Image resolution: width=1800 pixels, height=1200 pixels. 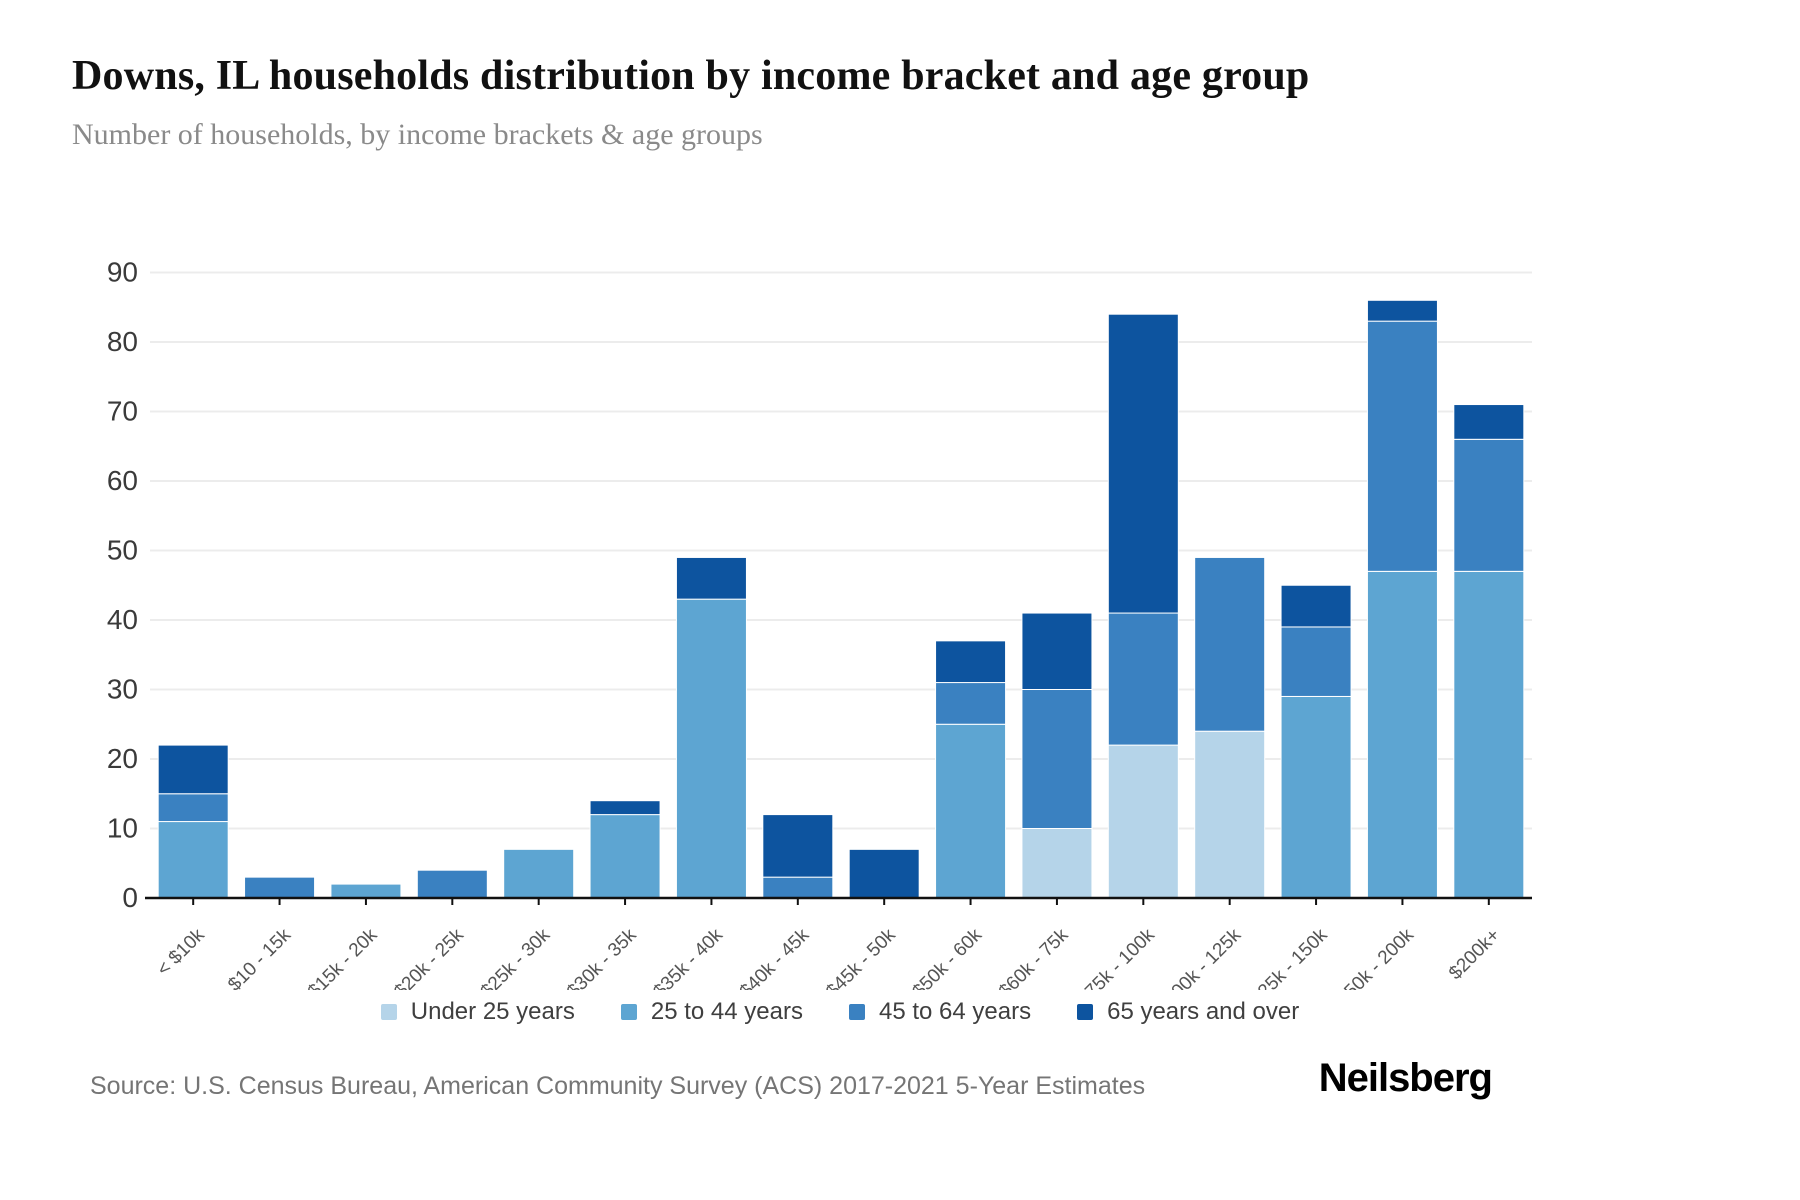 What do you see at coordinates (122, 272) in the screenshot?
I see `y-axis-tick-label: 90` at bounding box center [122, 272].